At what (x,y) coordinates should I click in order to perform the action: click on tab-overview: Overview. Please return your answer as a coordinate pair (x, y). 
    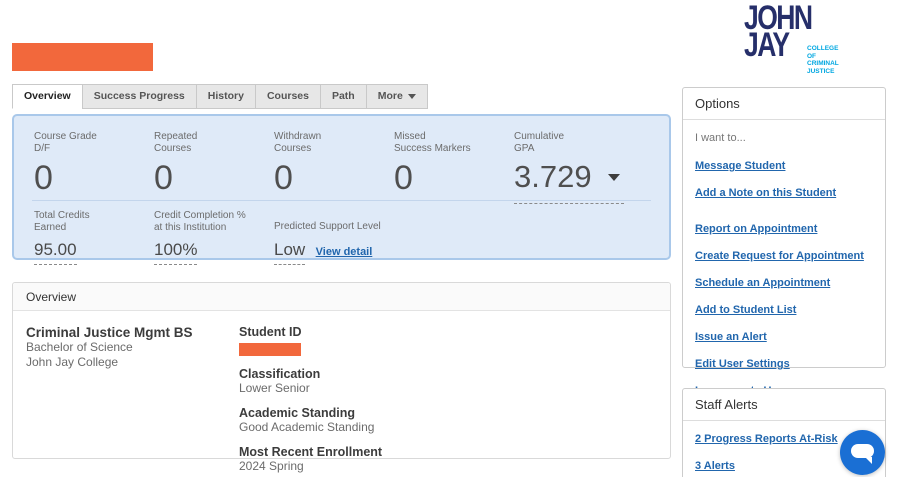
    Looking at the image, I should click on (47, 96).